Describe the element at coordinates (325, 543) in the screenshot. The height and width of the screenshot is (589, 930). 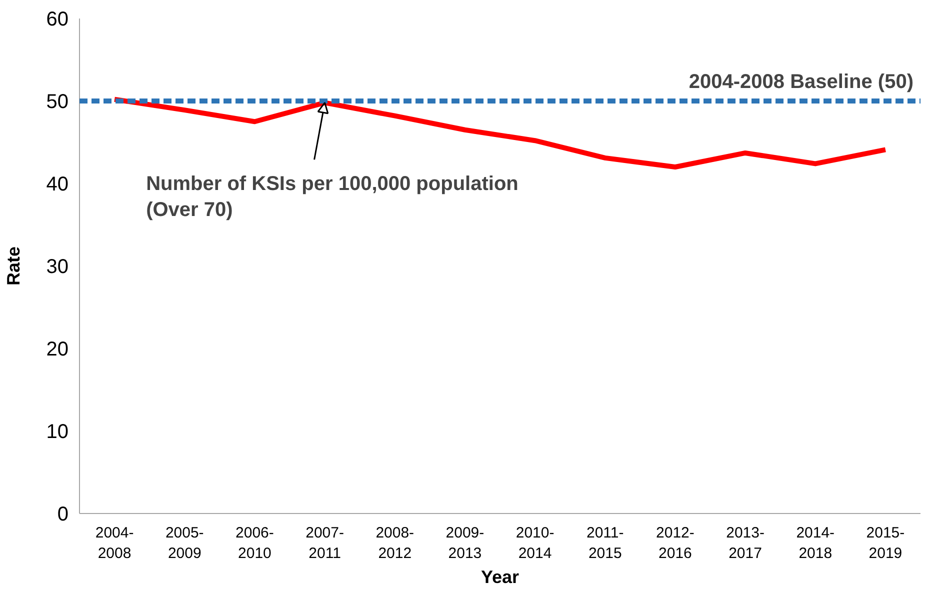
I see `x-tick-label: 2007-2011` at that location.